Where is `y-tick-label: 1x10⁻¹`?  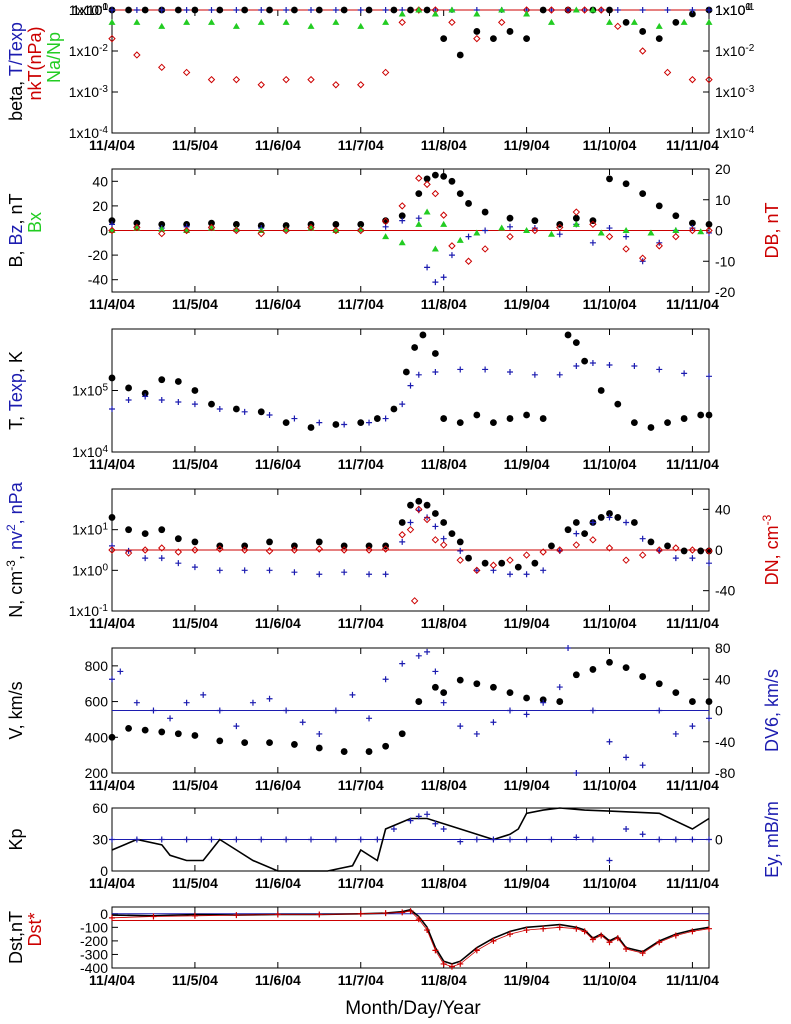
y-tick-label: 1x10⁻¹ is located at coordinates (89, 10).